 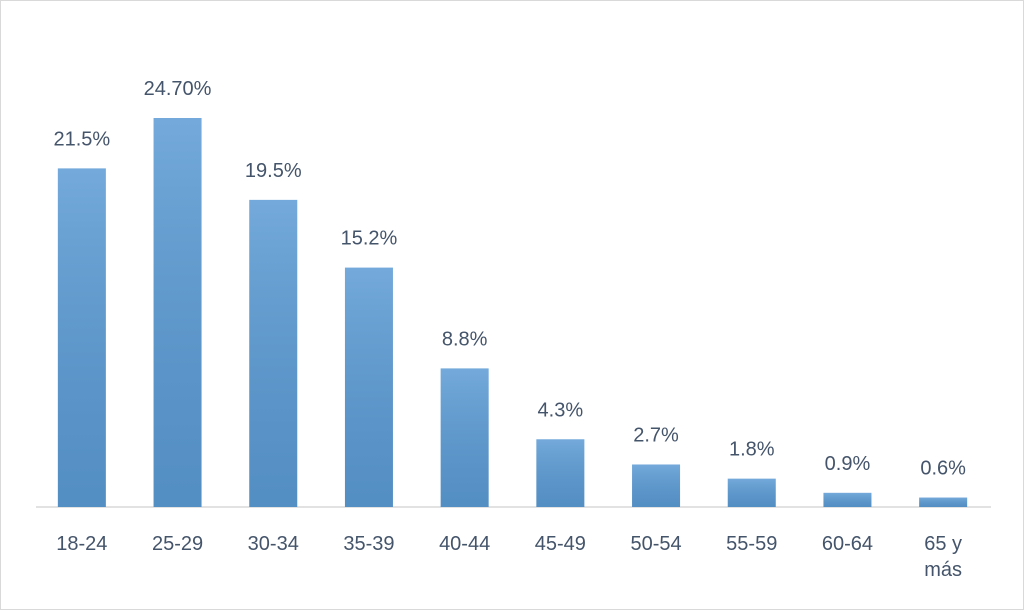 What do you see at coordinates (752, 544) in the screenshot?
I see `x-tick-label: 55-59` at bounding box center [752, 544].